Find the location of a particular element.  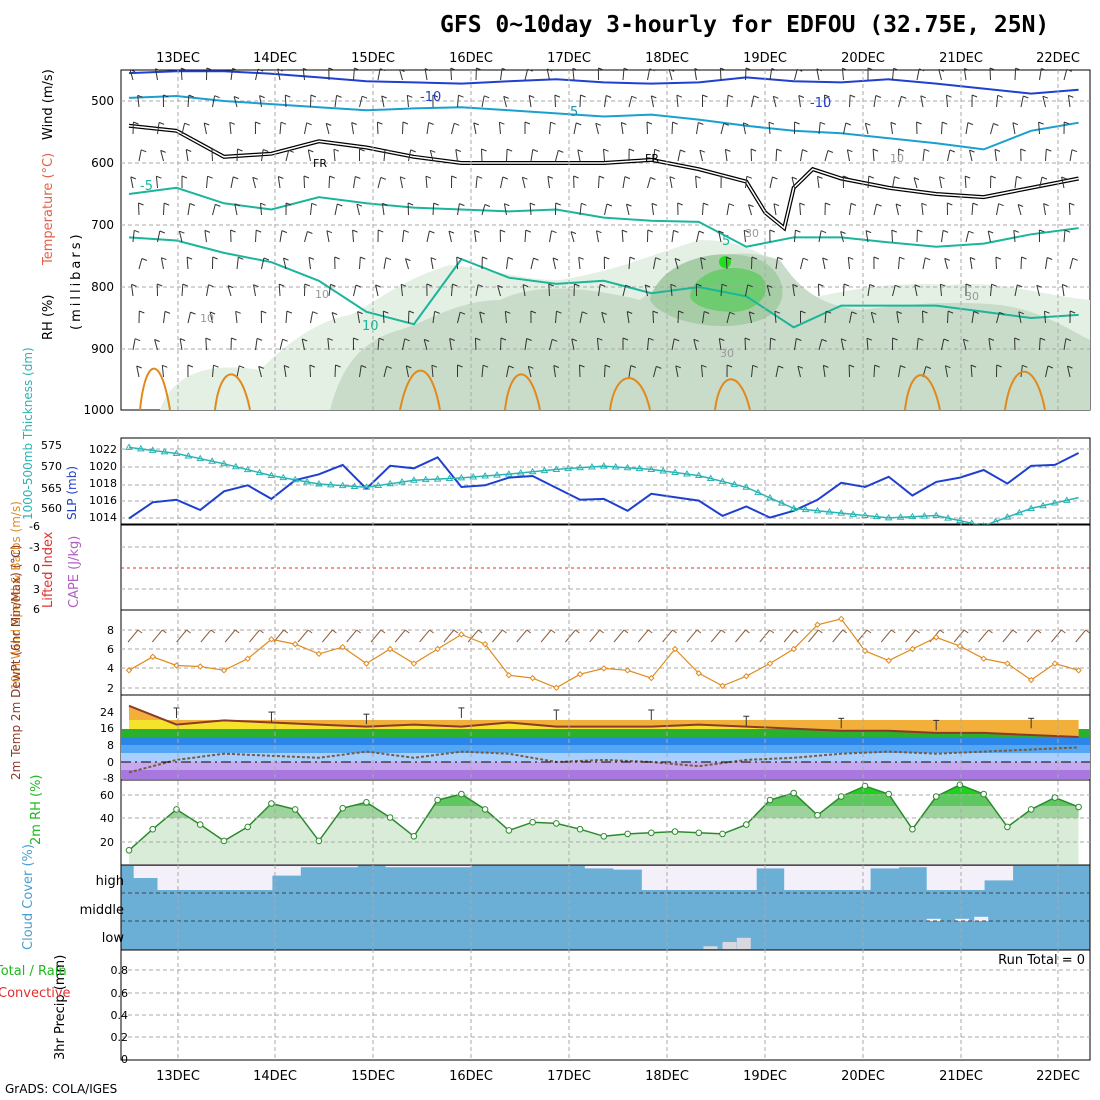

bottom-tick-label: 17DEC is located at coordinates (569, 1076).